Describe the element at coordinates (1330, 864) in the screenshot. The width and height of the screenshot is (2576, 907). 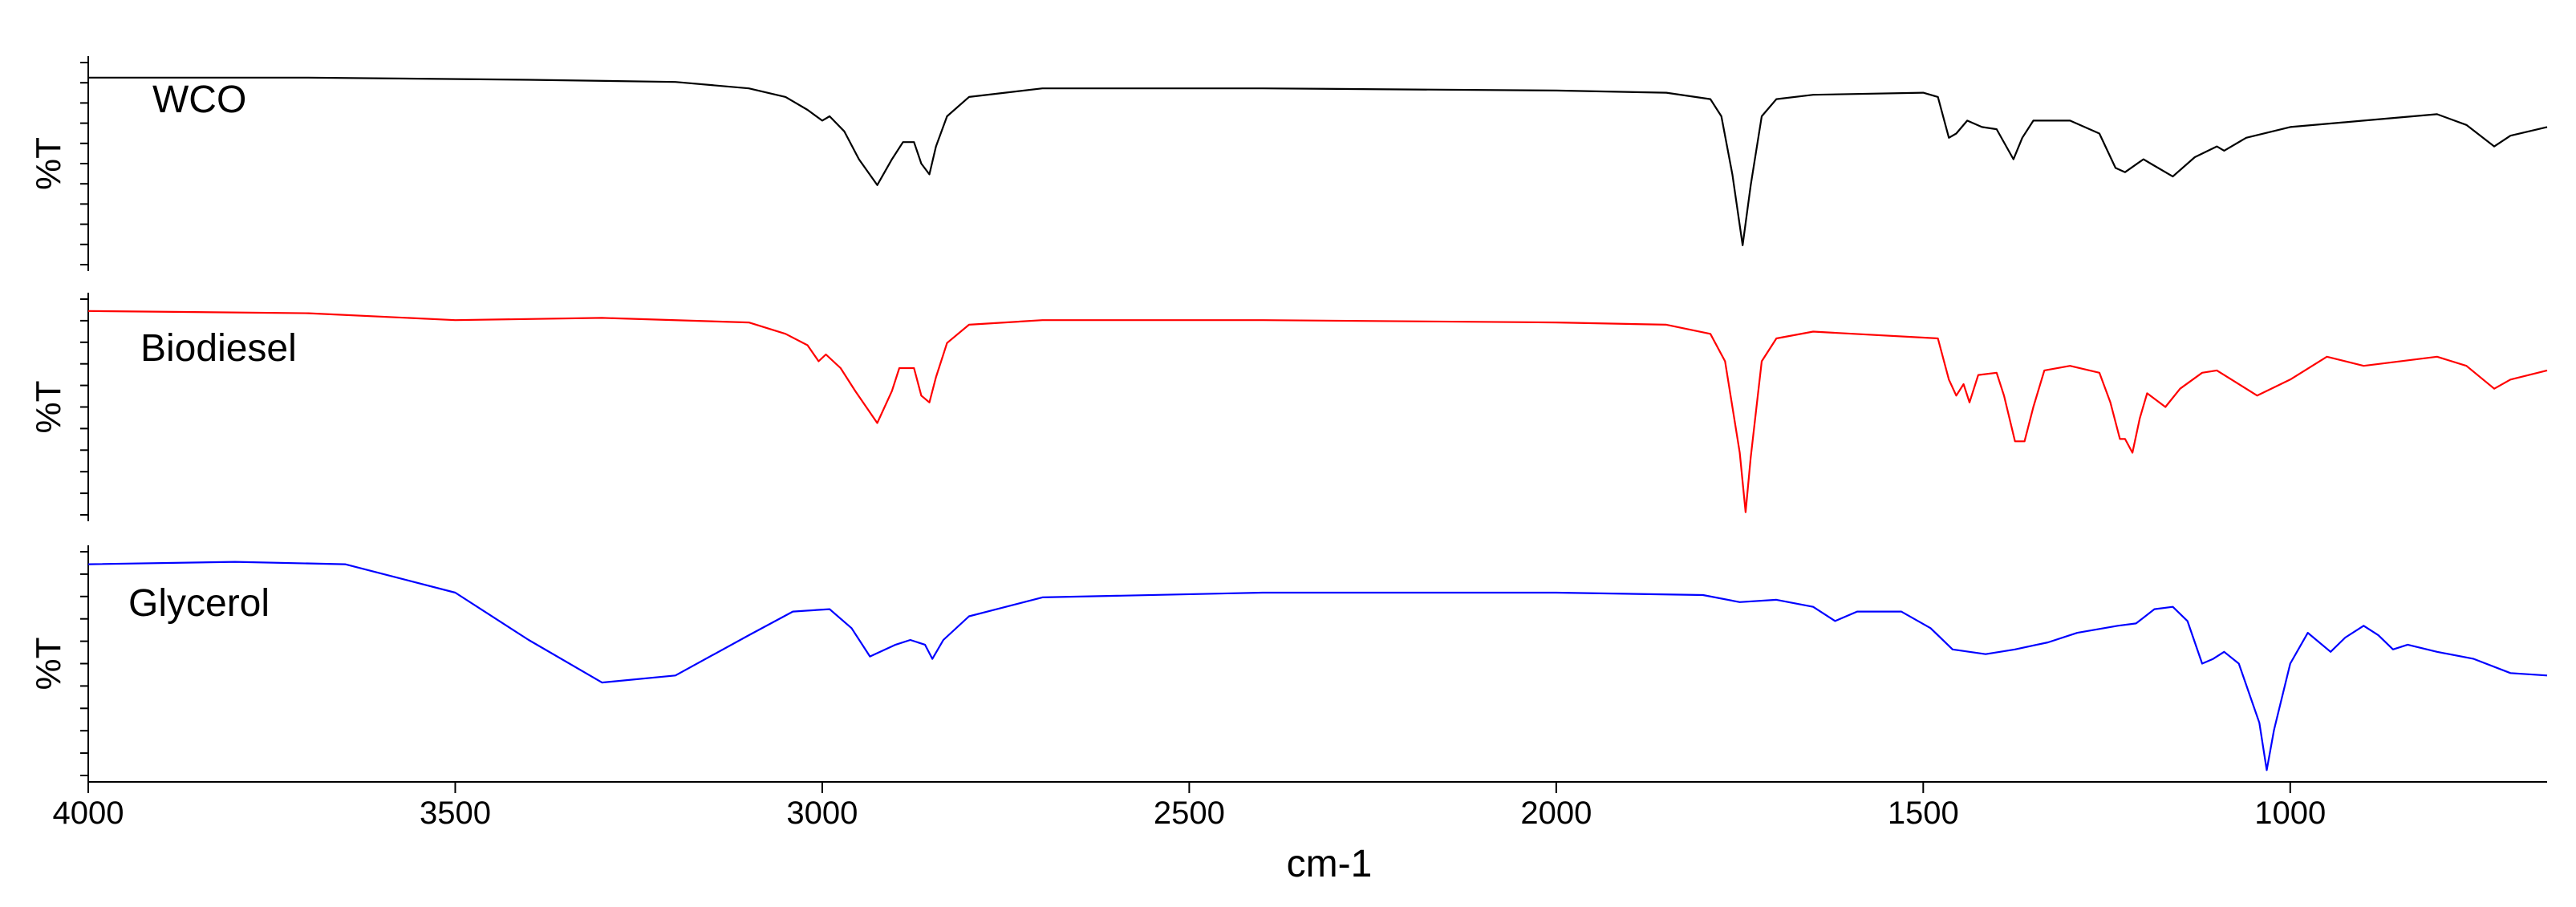
I see `x-axis-title: cm-1` at that location.